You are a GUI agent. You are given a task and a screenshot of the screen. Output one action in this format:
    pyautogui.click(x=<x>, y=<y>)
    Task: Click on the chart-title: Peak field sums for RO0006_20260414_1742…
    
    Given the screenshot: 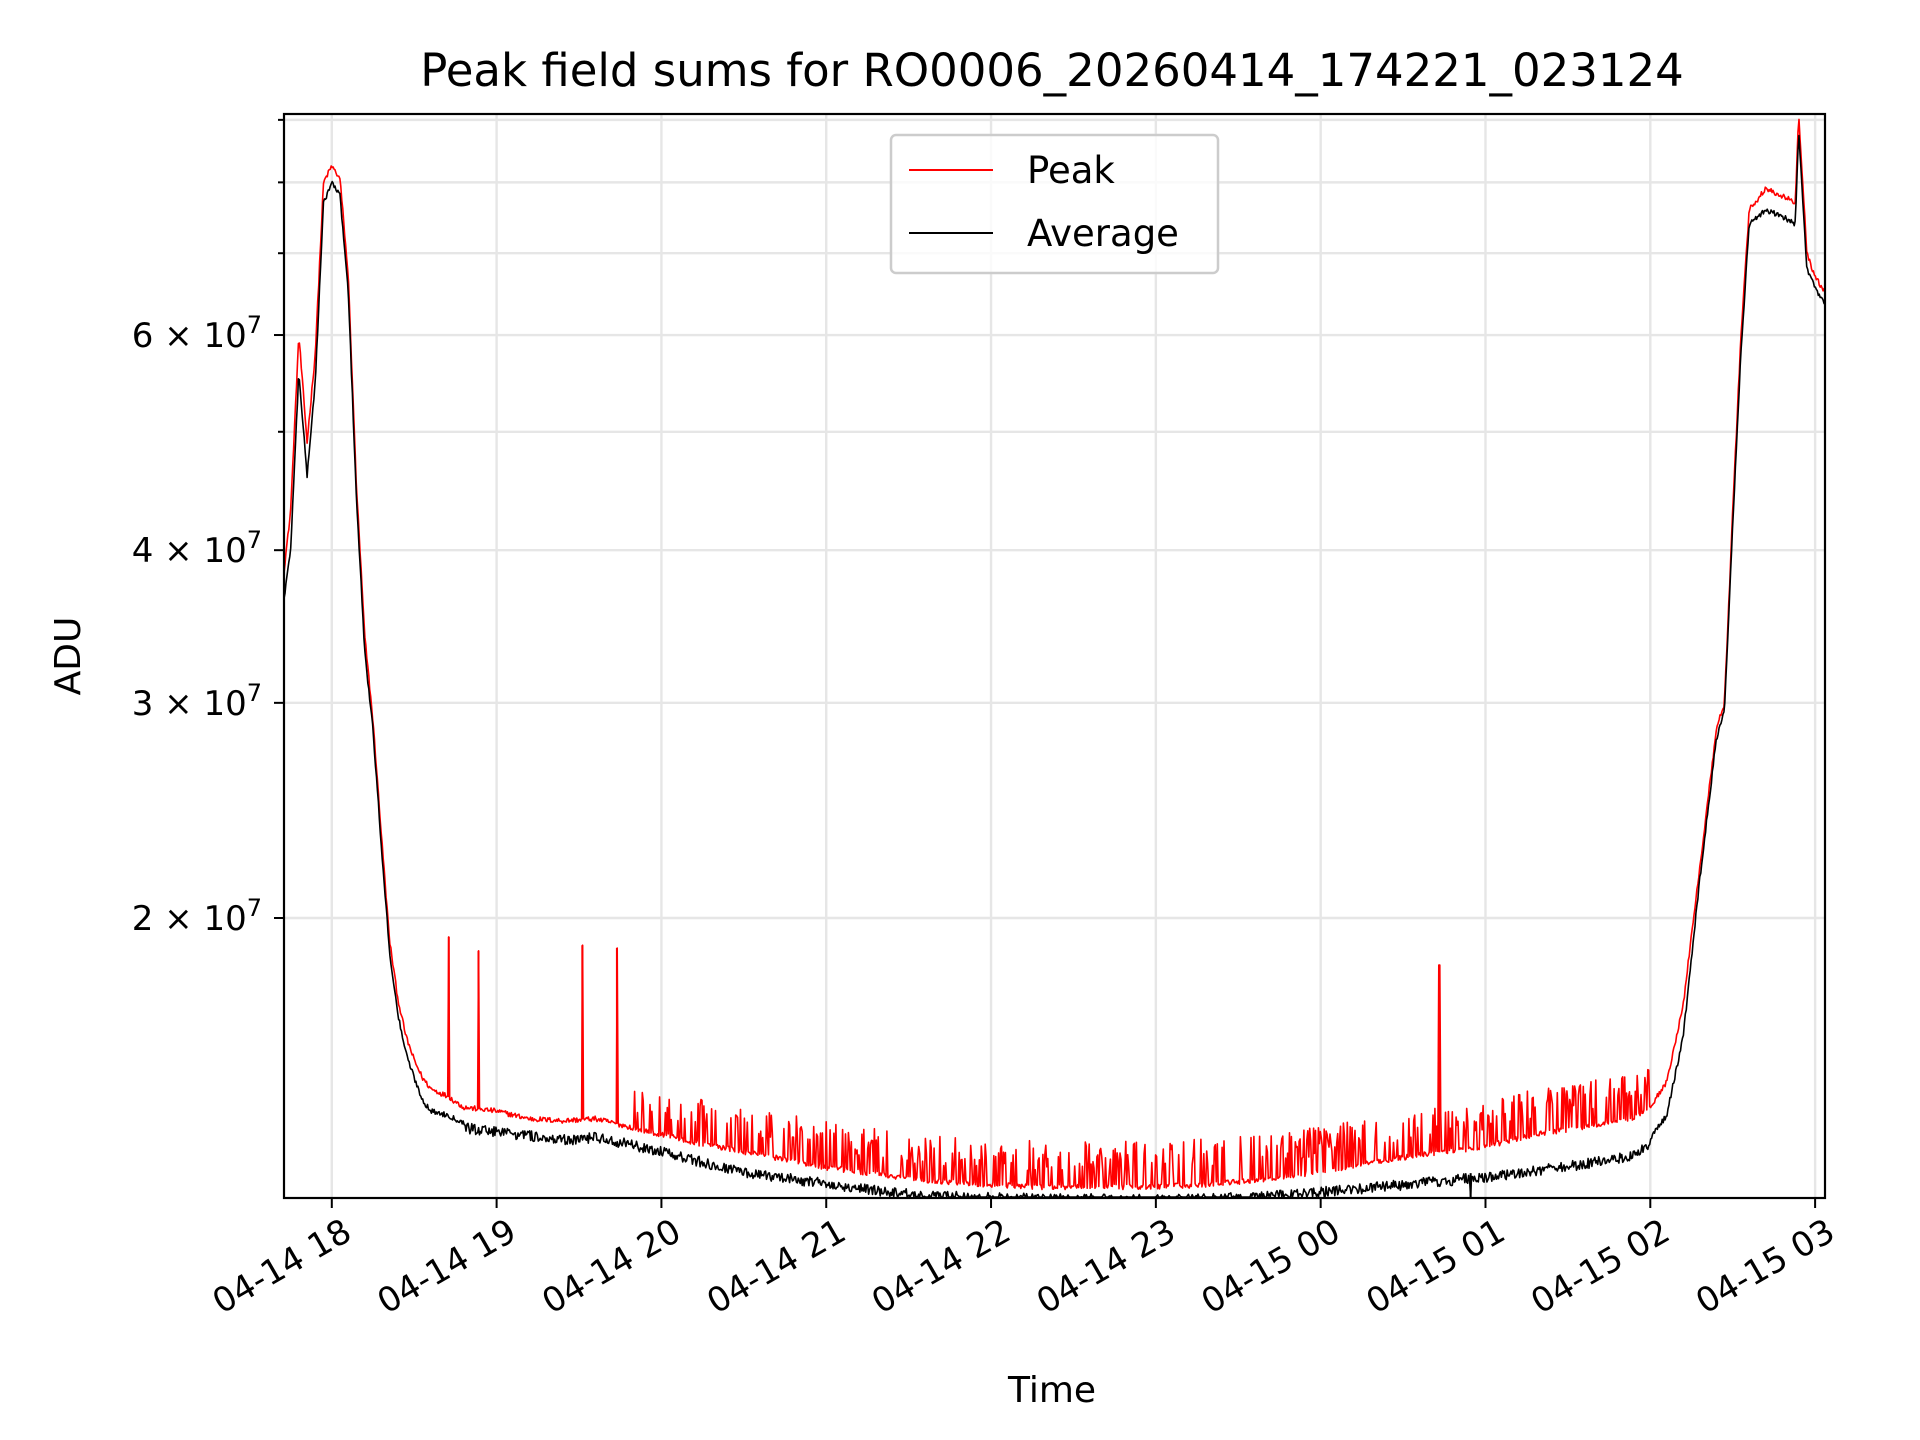 What is the action you would take?
    pyautogui.click(x=1052, y=70)
    